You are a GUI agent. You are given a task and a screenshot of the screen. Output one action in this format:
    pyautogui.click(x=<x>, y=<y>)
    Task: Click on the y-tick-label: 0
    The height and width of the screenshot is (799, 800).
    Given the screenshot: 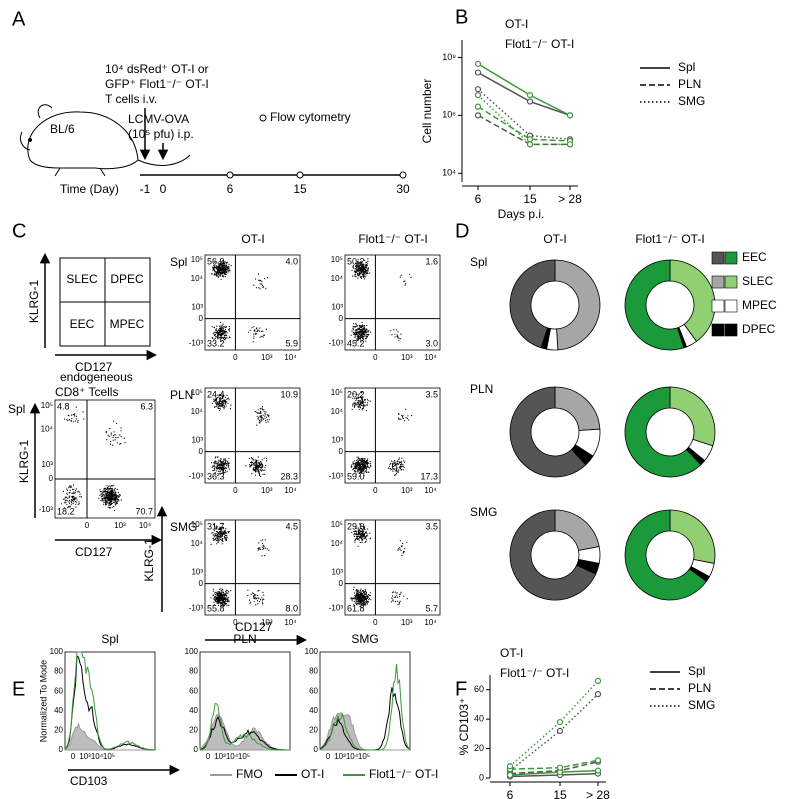 What is the action you would take?
    pyautogui.click(x=481, y=777)
    